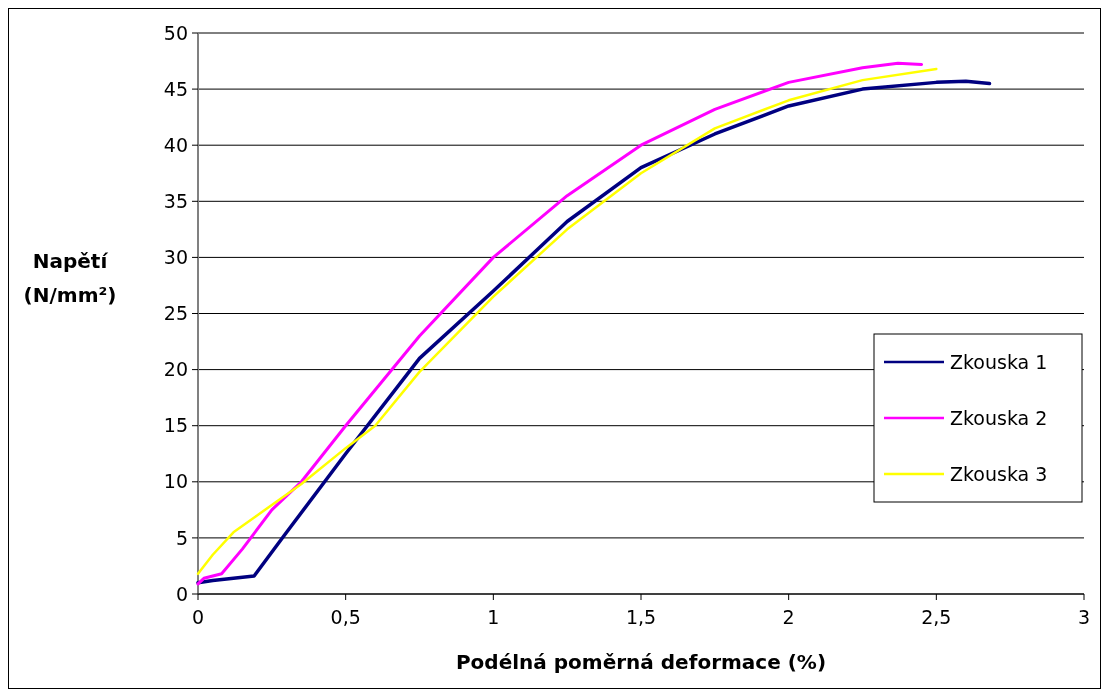  What do you see at coordinates (198, 617) in the screenshot?
I see `x-tick-label: 0` at bounding box center [198, 617].